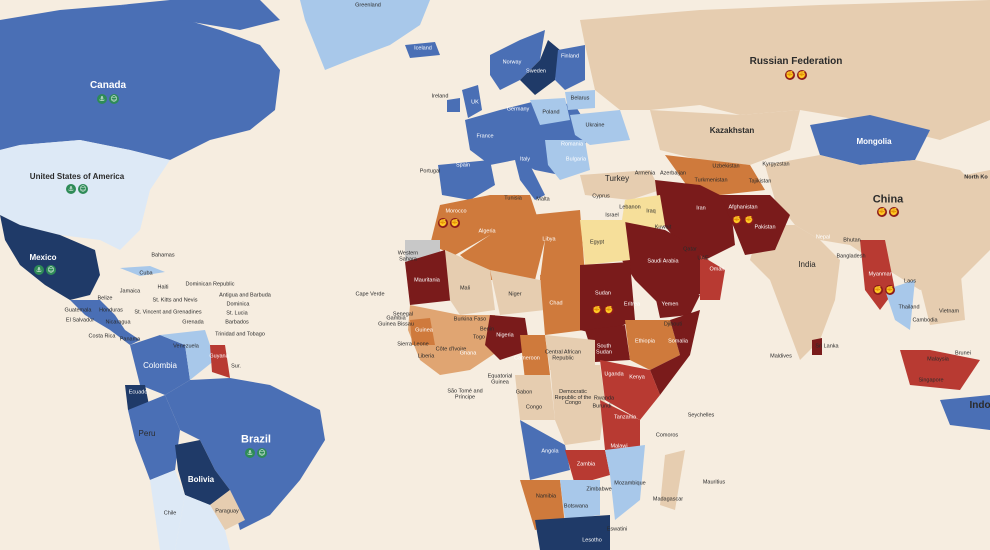 Image resolution: width=990 pixels, height=550 pixels. What do you see at coordinates (714, 482) in the screenshot?
I see `label-mauritius: Mauritius` at bounding box center [714, 482].